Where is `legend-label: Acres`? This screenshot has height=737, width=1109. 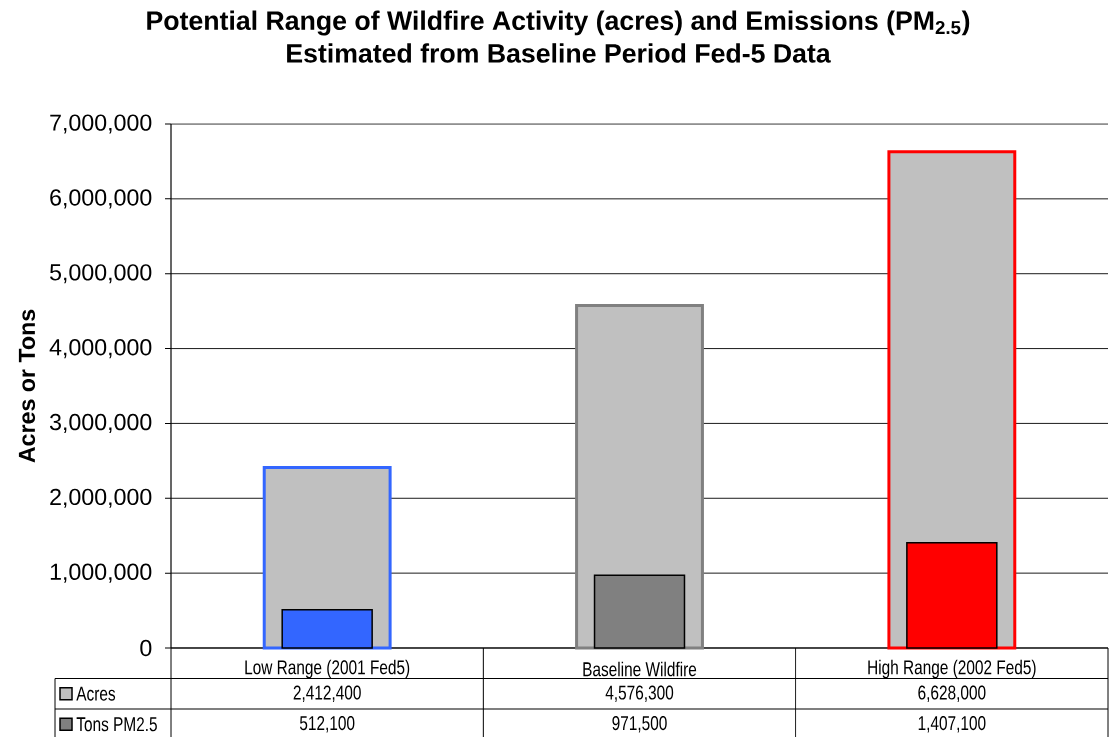
legend-label: Acres is located at coordinates (96, 693).